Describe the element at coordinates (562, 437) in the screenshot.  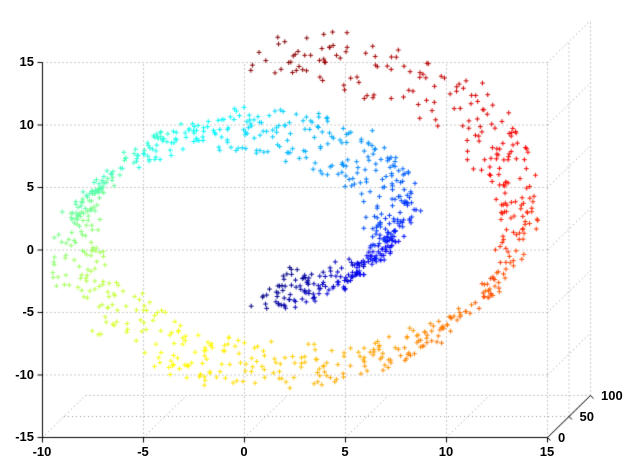
I see `depth-axis-tick-label: 0` at that location.